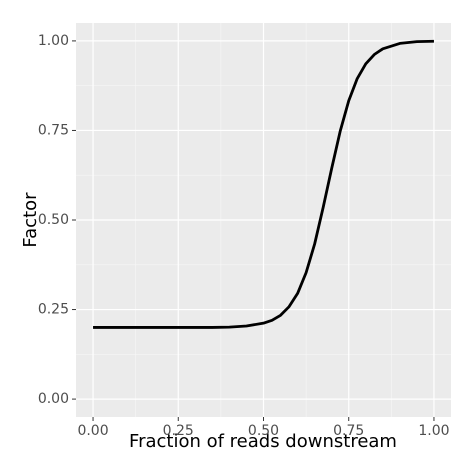  What do you see at coordinates (53, 130) in the screenshot?
I see `y-tick-label: 0.75` at bounding box center [53, 130].